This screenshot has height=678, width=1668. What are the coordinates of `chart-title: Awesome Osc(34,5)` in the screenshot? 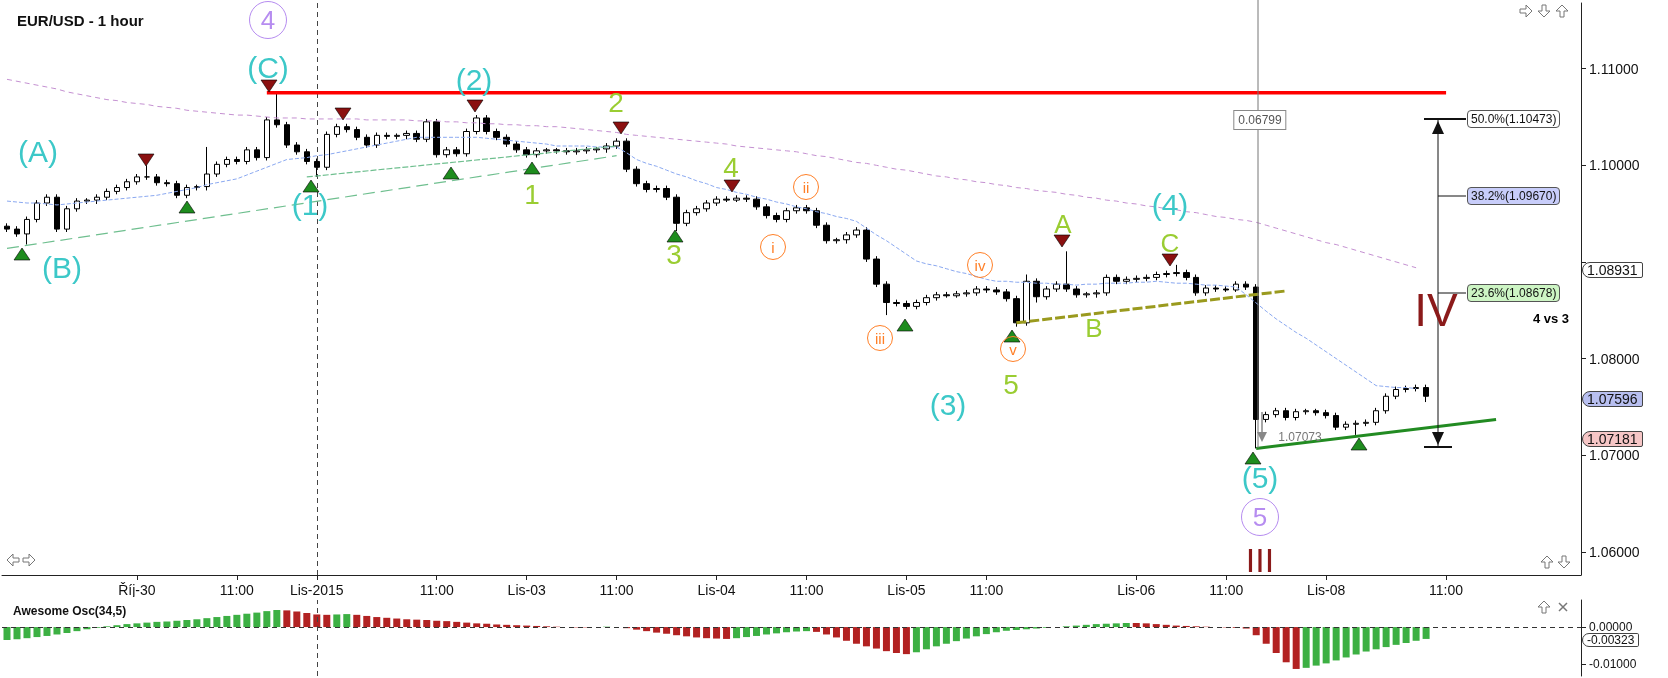 It's located at (70, 611).